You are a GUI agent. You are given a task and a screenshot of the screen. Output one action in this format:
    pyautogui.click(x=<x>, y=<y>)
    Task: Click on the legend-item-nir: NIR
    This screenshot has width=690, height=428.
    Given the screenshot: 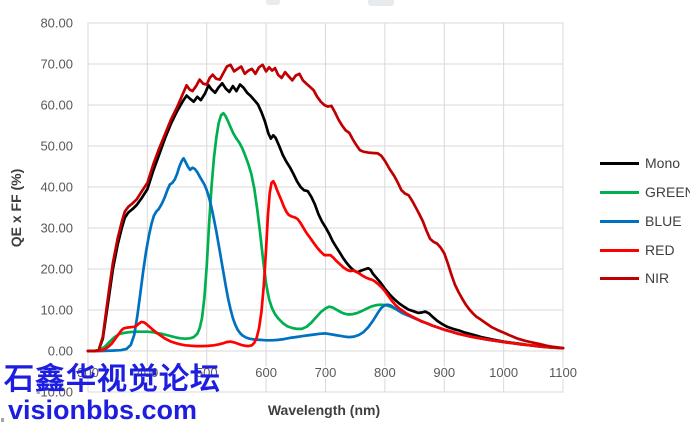 What is the action you would take?
    pyautogui.click(x=634, y=278)
    